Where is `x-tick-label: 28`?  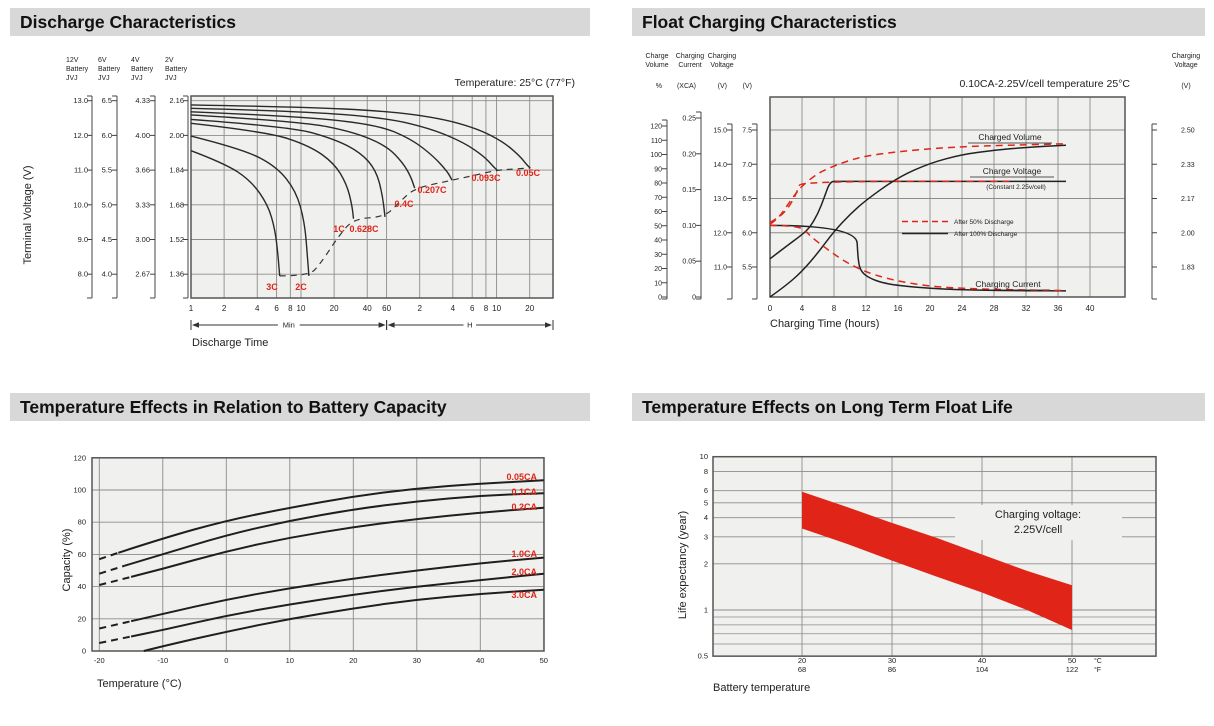
x-tick-label: 28 is located at coordinates (994, 308).